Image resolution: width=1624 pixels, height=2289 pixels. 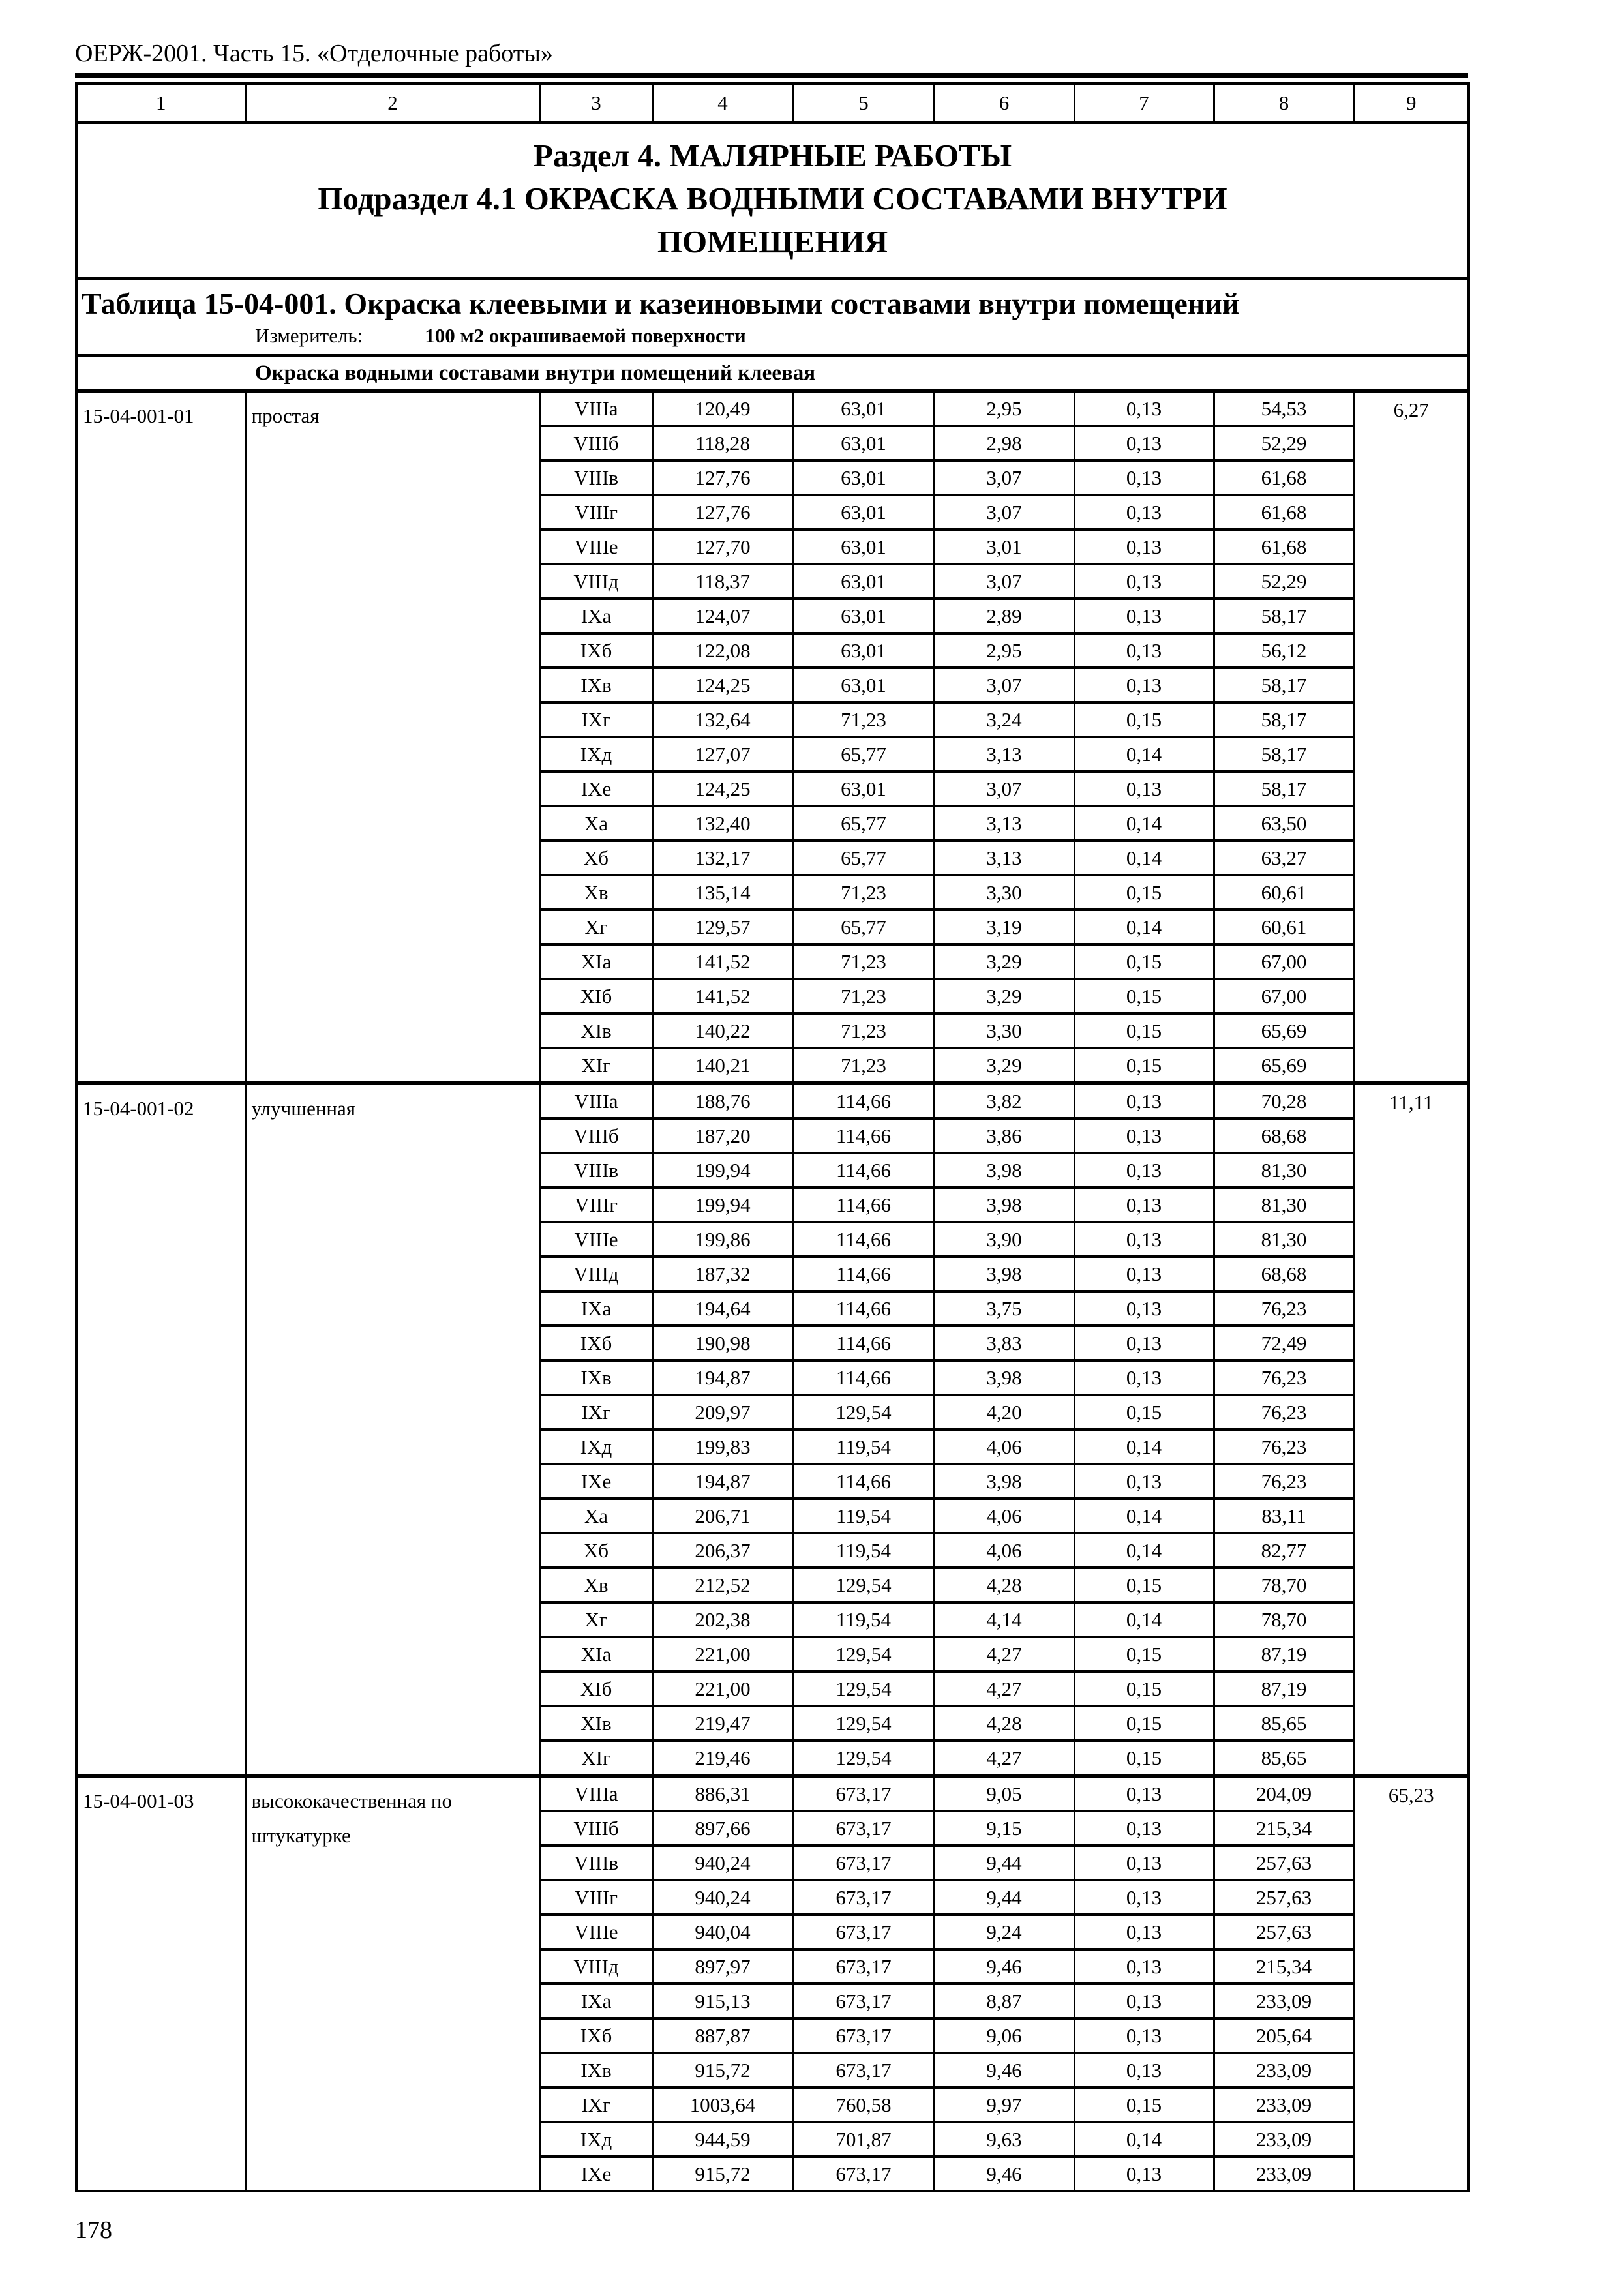 I want to click on value-cell: 199,94, so click(x=722, y=1170).